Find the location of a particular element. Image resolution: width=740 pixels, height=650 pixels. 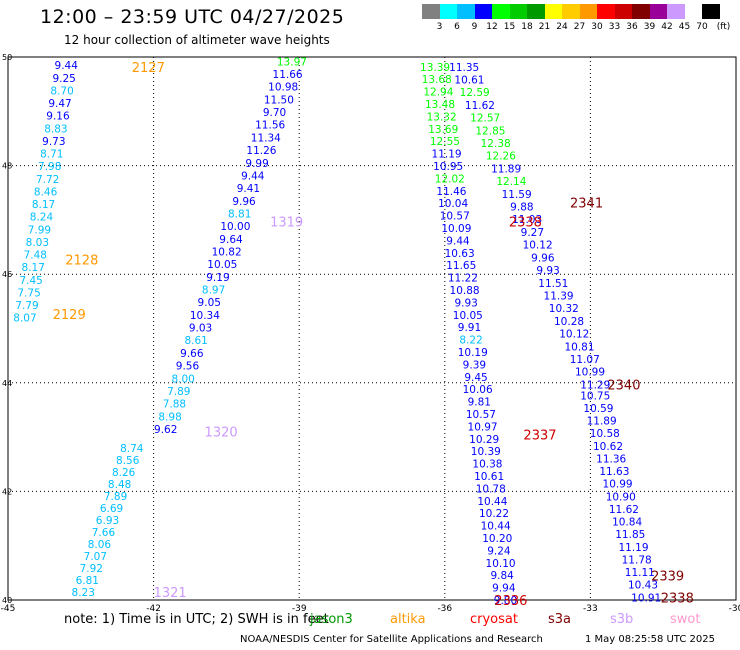

satellite-key-cryosat: cryosat is located at coordinates (494, 619).